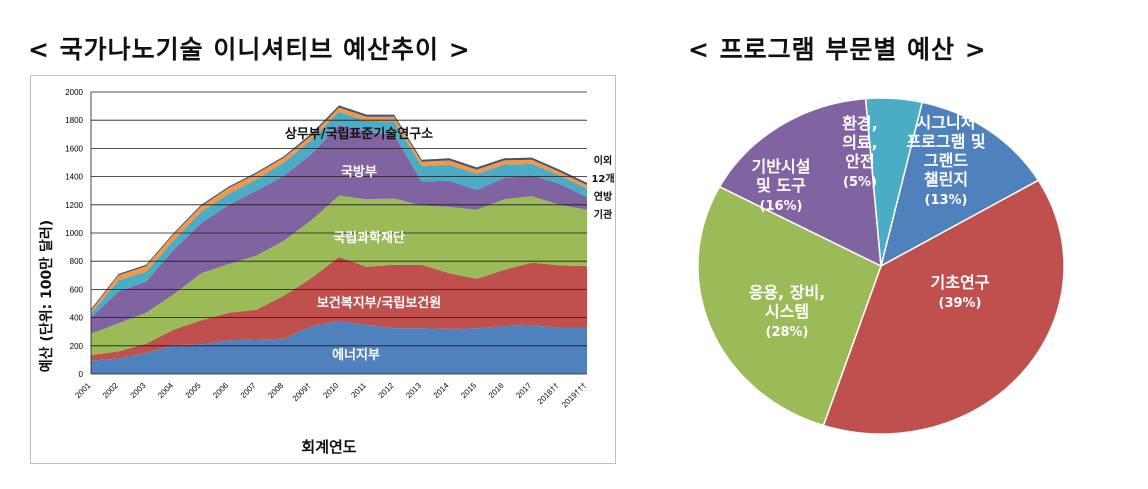 This screenshot has height=489, width=1148. Describe the element at coordinates (165, 390) in the screenshot. I see `x-tick-label: 2004` at that location.